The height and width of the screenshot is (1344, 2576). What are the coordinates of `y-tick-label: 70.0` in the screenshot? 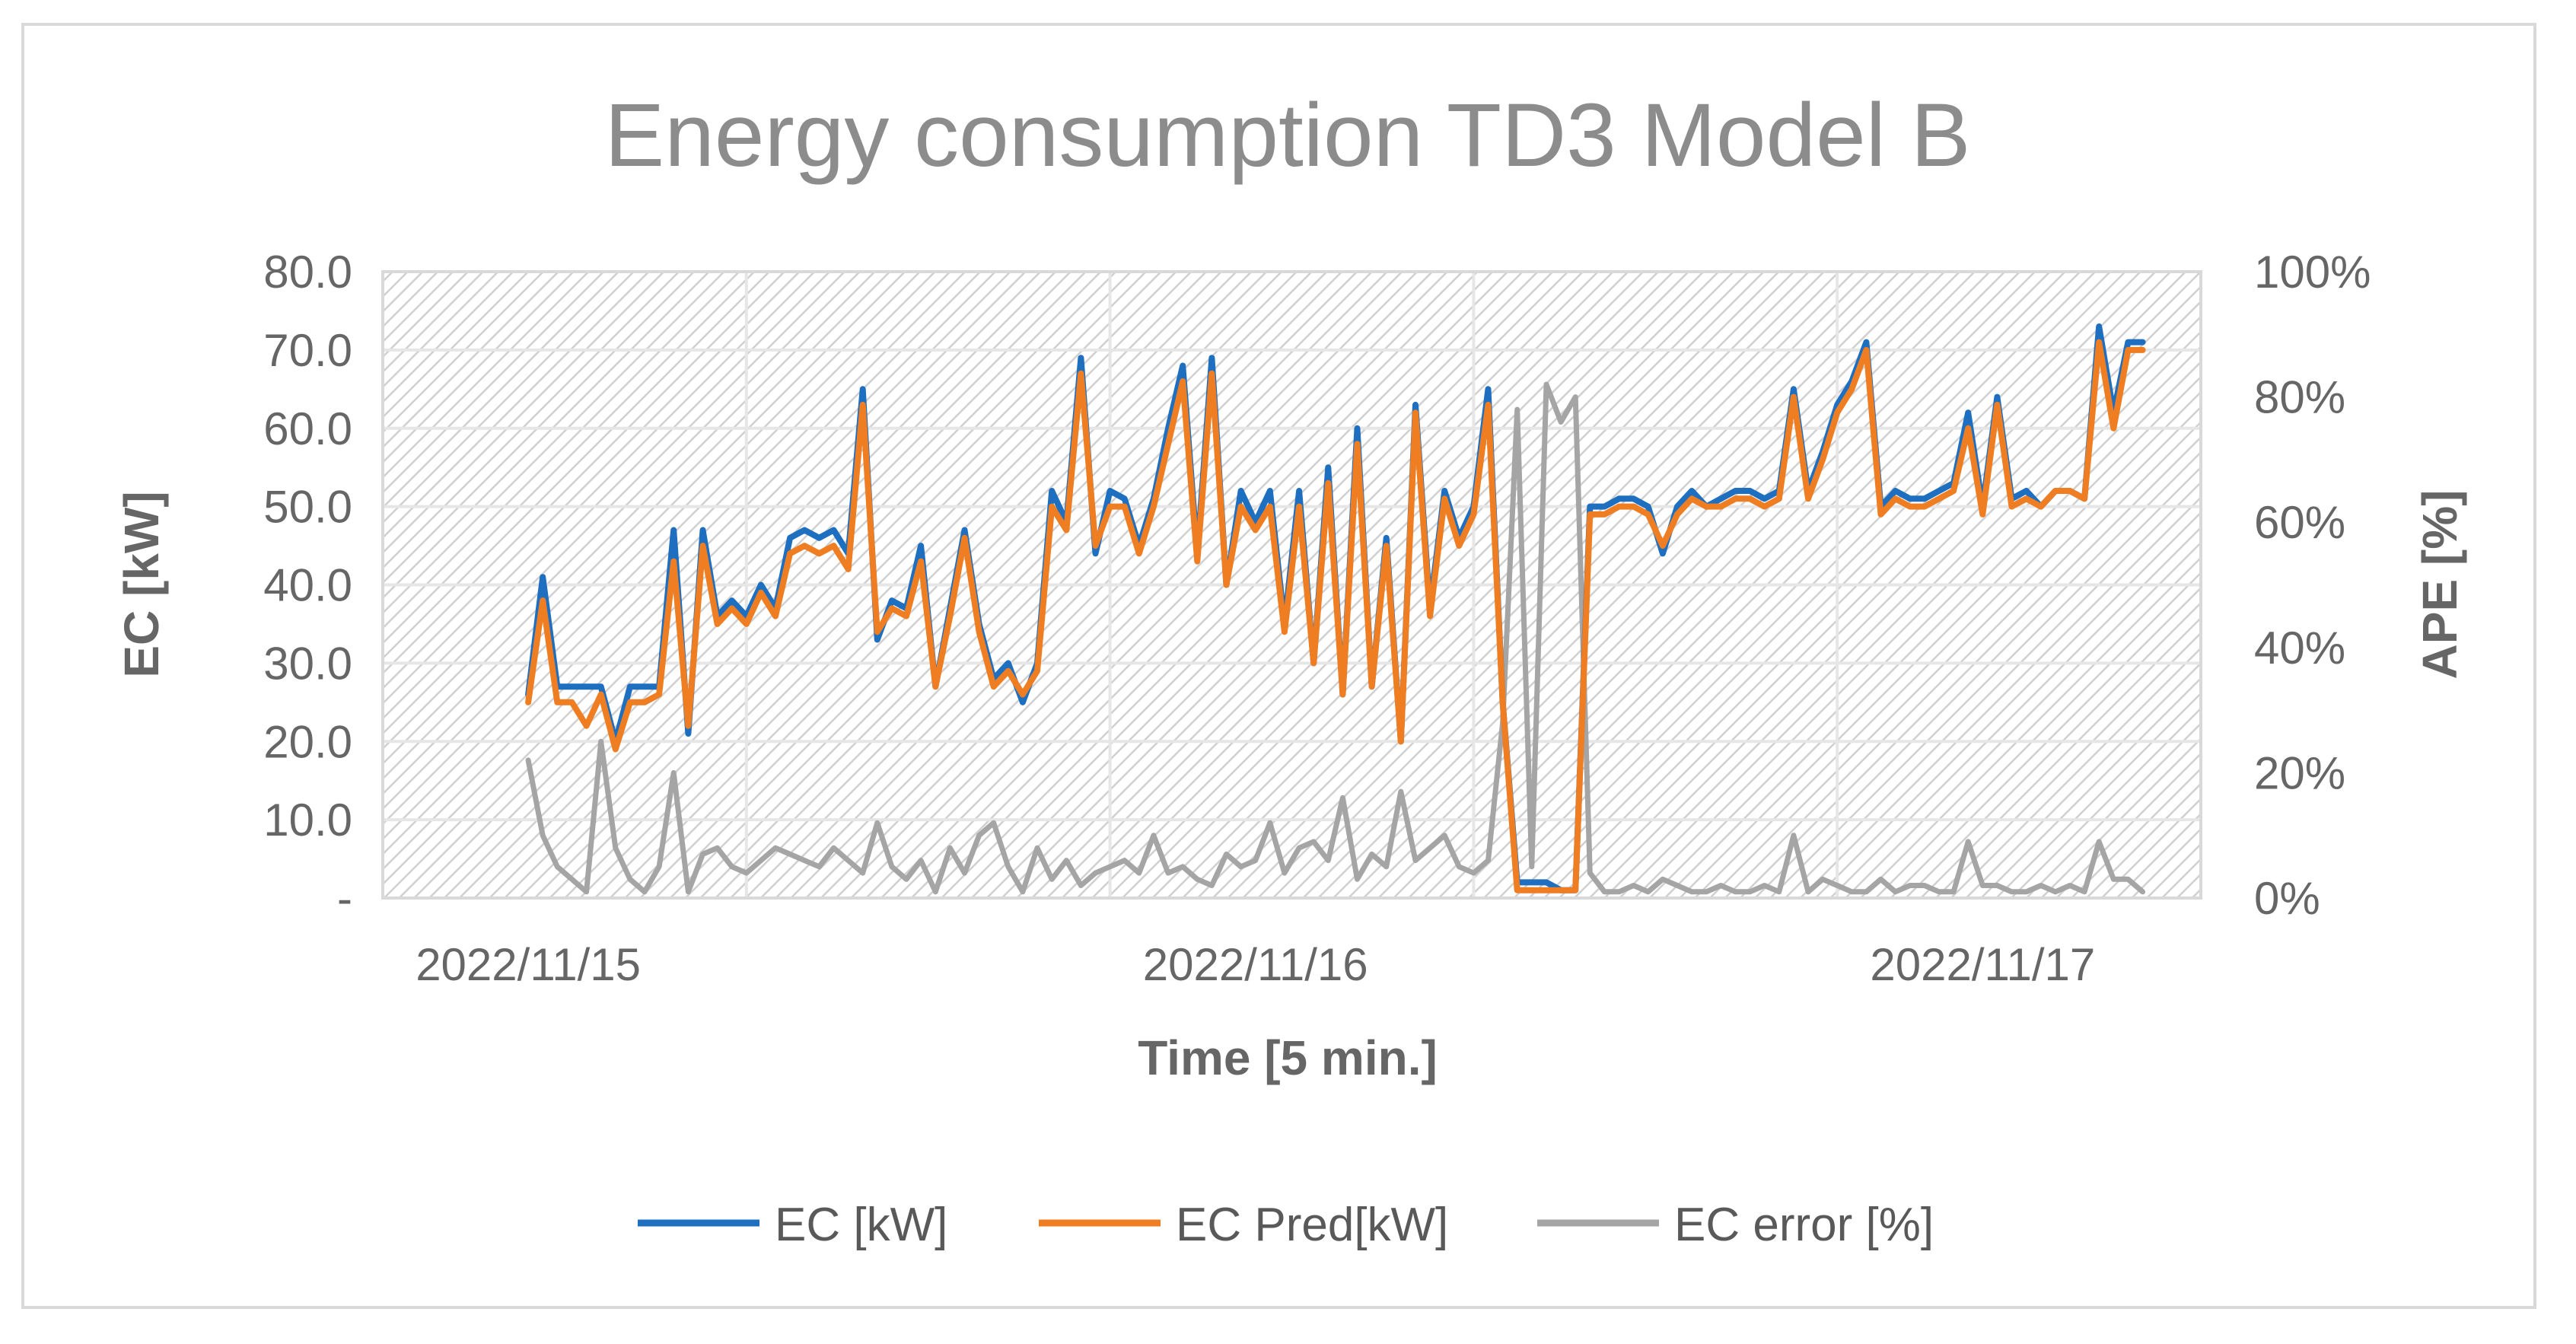 It's located at (307, 350).